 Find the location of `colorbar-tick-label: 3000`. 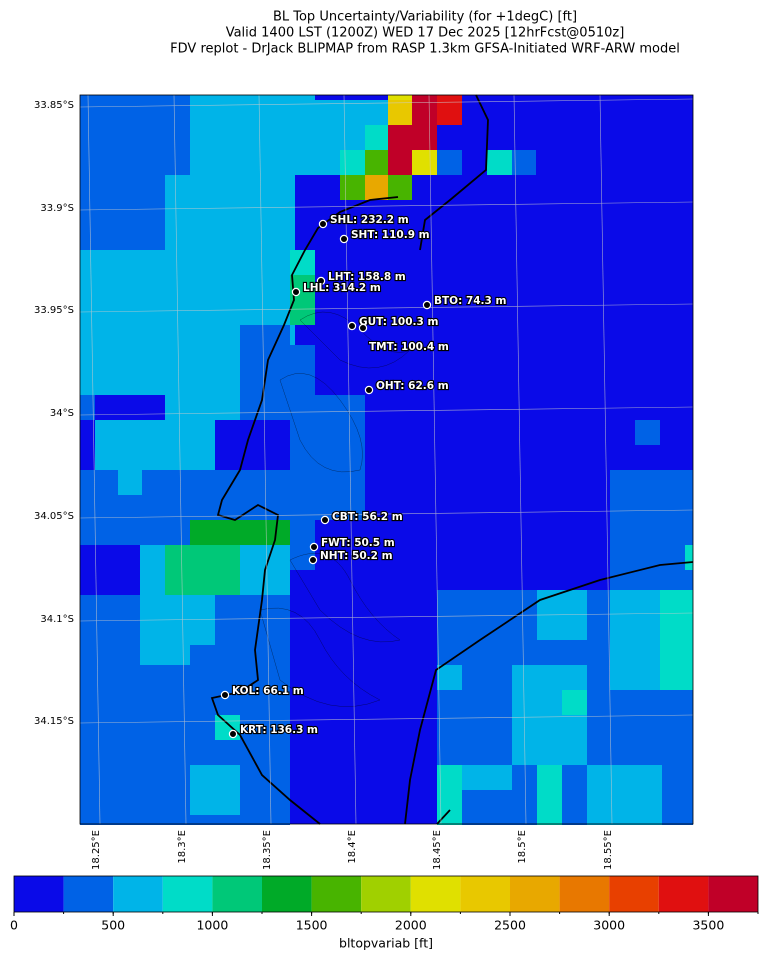

colorbar-tick-label: 3000 is located at coordinates (609, 925).